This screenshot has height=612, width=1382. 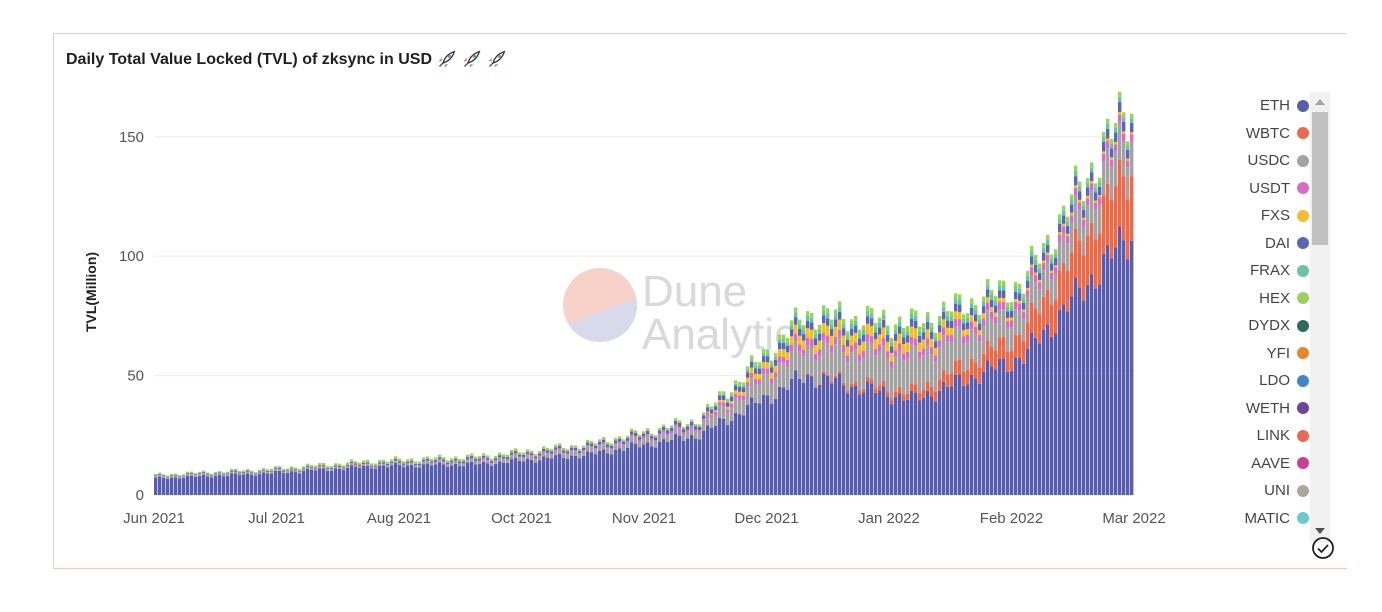 What do you see at coordinates (1254, 519) in the screenshot?
I see `legend-item: MATIC` at bounding box center [1254, 519].